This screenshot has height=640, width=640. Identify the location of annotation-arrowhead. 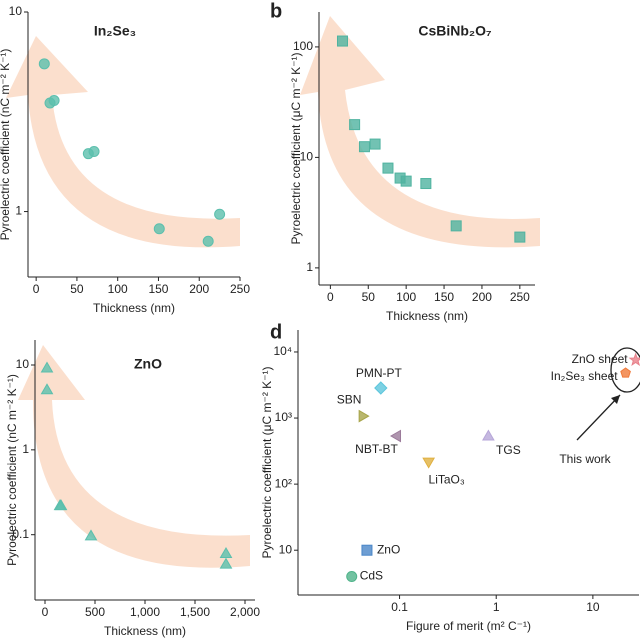
(615, 399).